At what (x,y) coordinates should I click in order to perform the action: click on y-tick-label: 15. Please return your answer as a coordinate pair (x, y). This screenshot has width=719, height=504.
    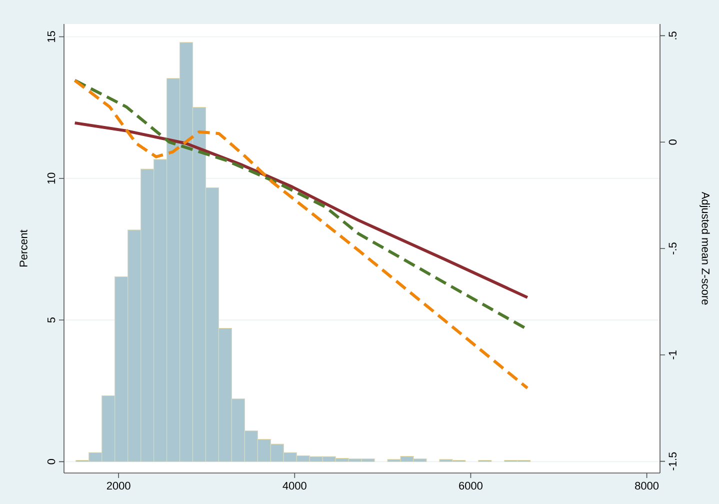
    Looking at the image, I should click on (52, 36).